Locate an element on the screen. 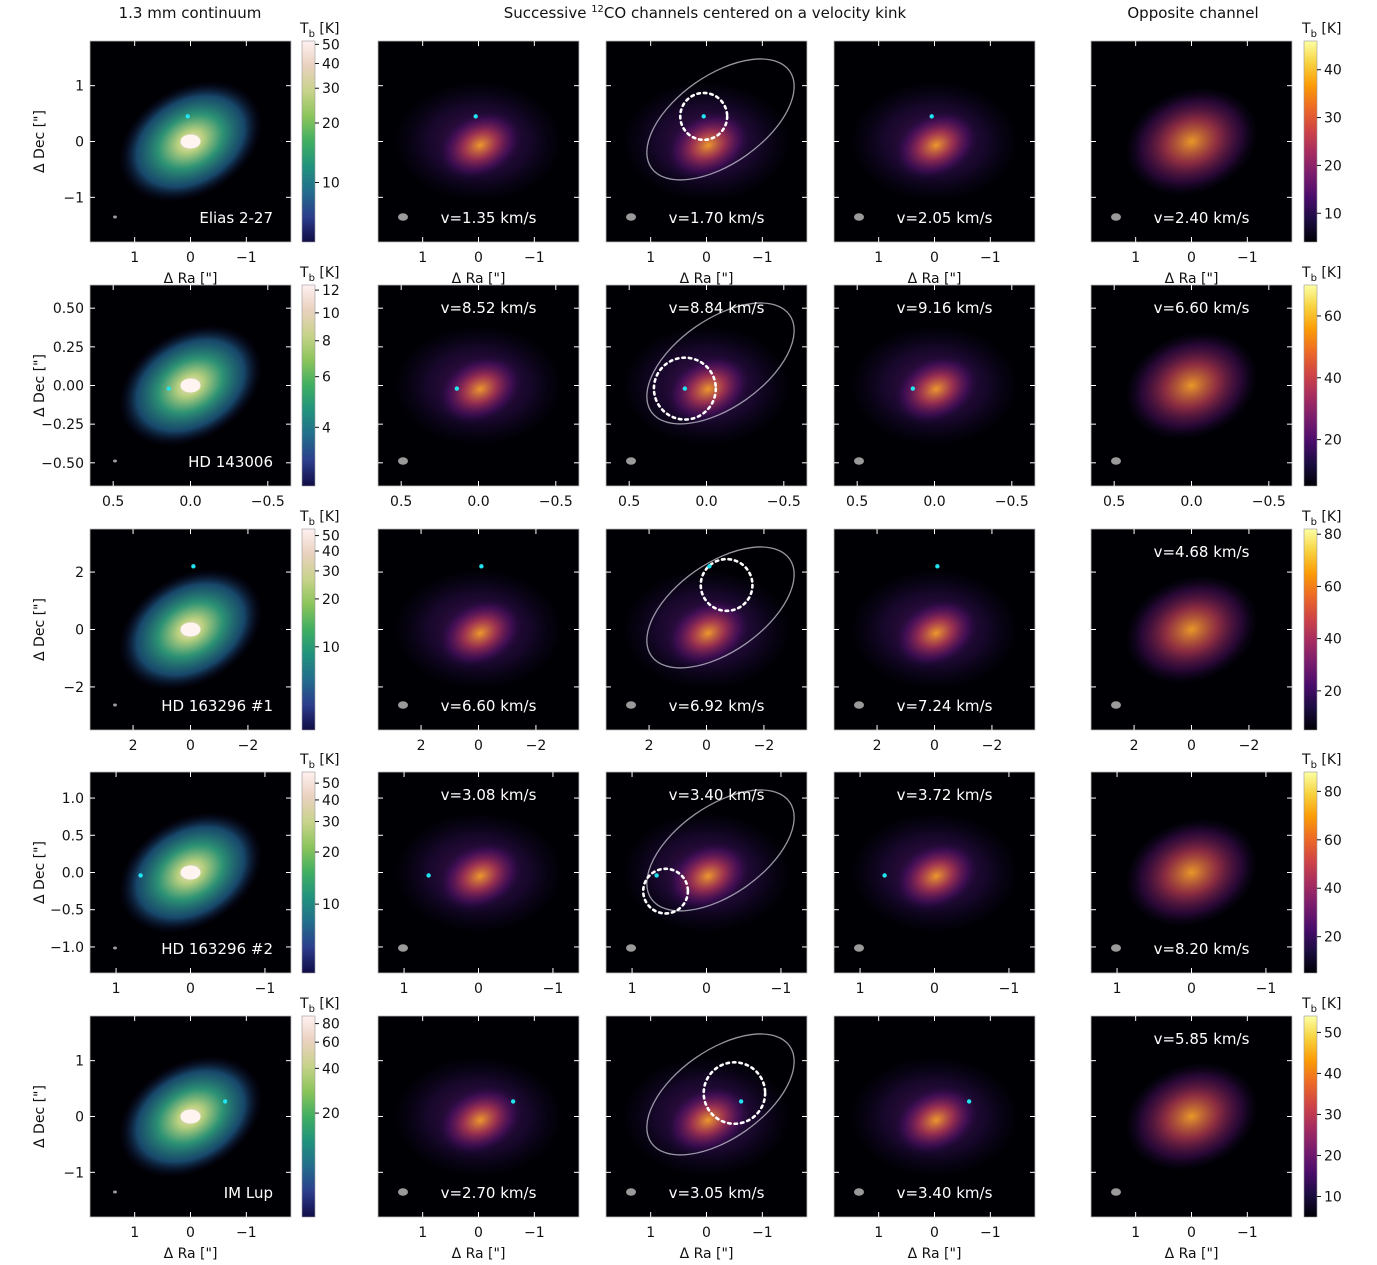 This screenshot has height=1265, width=1377. panel-4-5: 1 0 −1 v=8.20 km/s is located at coordinates (1191, 884).